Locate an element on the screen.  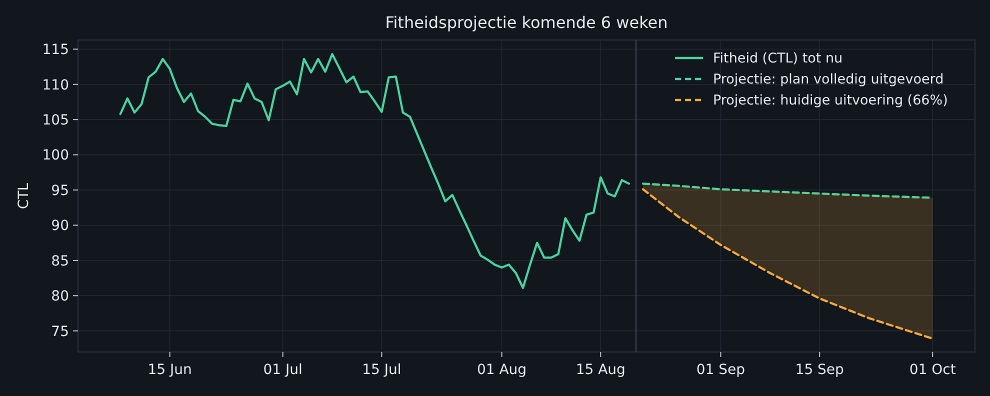
x-tick-label: 15 Aug is located at coordinates (601, 370).